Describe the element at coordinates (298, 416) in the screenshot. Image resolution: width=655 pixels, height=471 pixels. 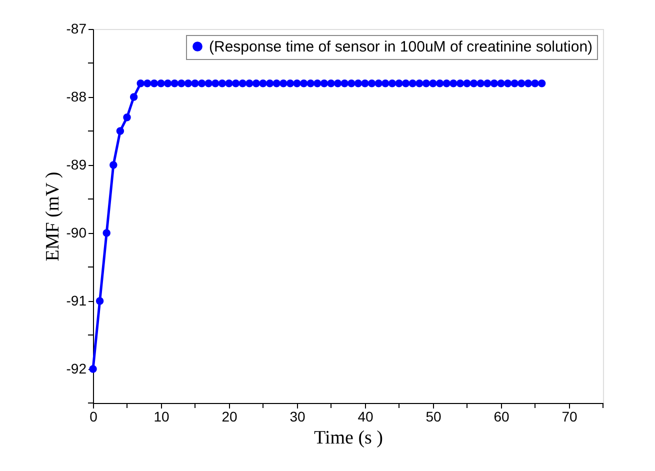
I see `x-tick-label: 30` at that location.